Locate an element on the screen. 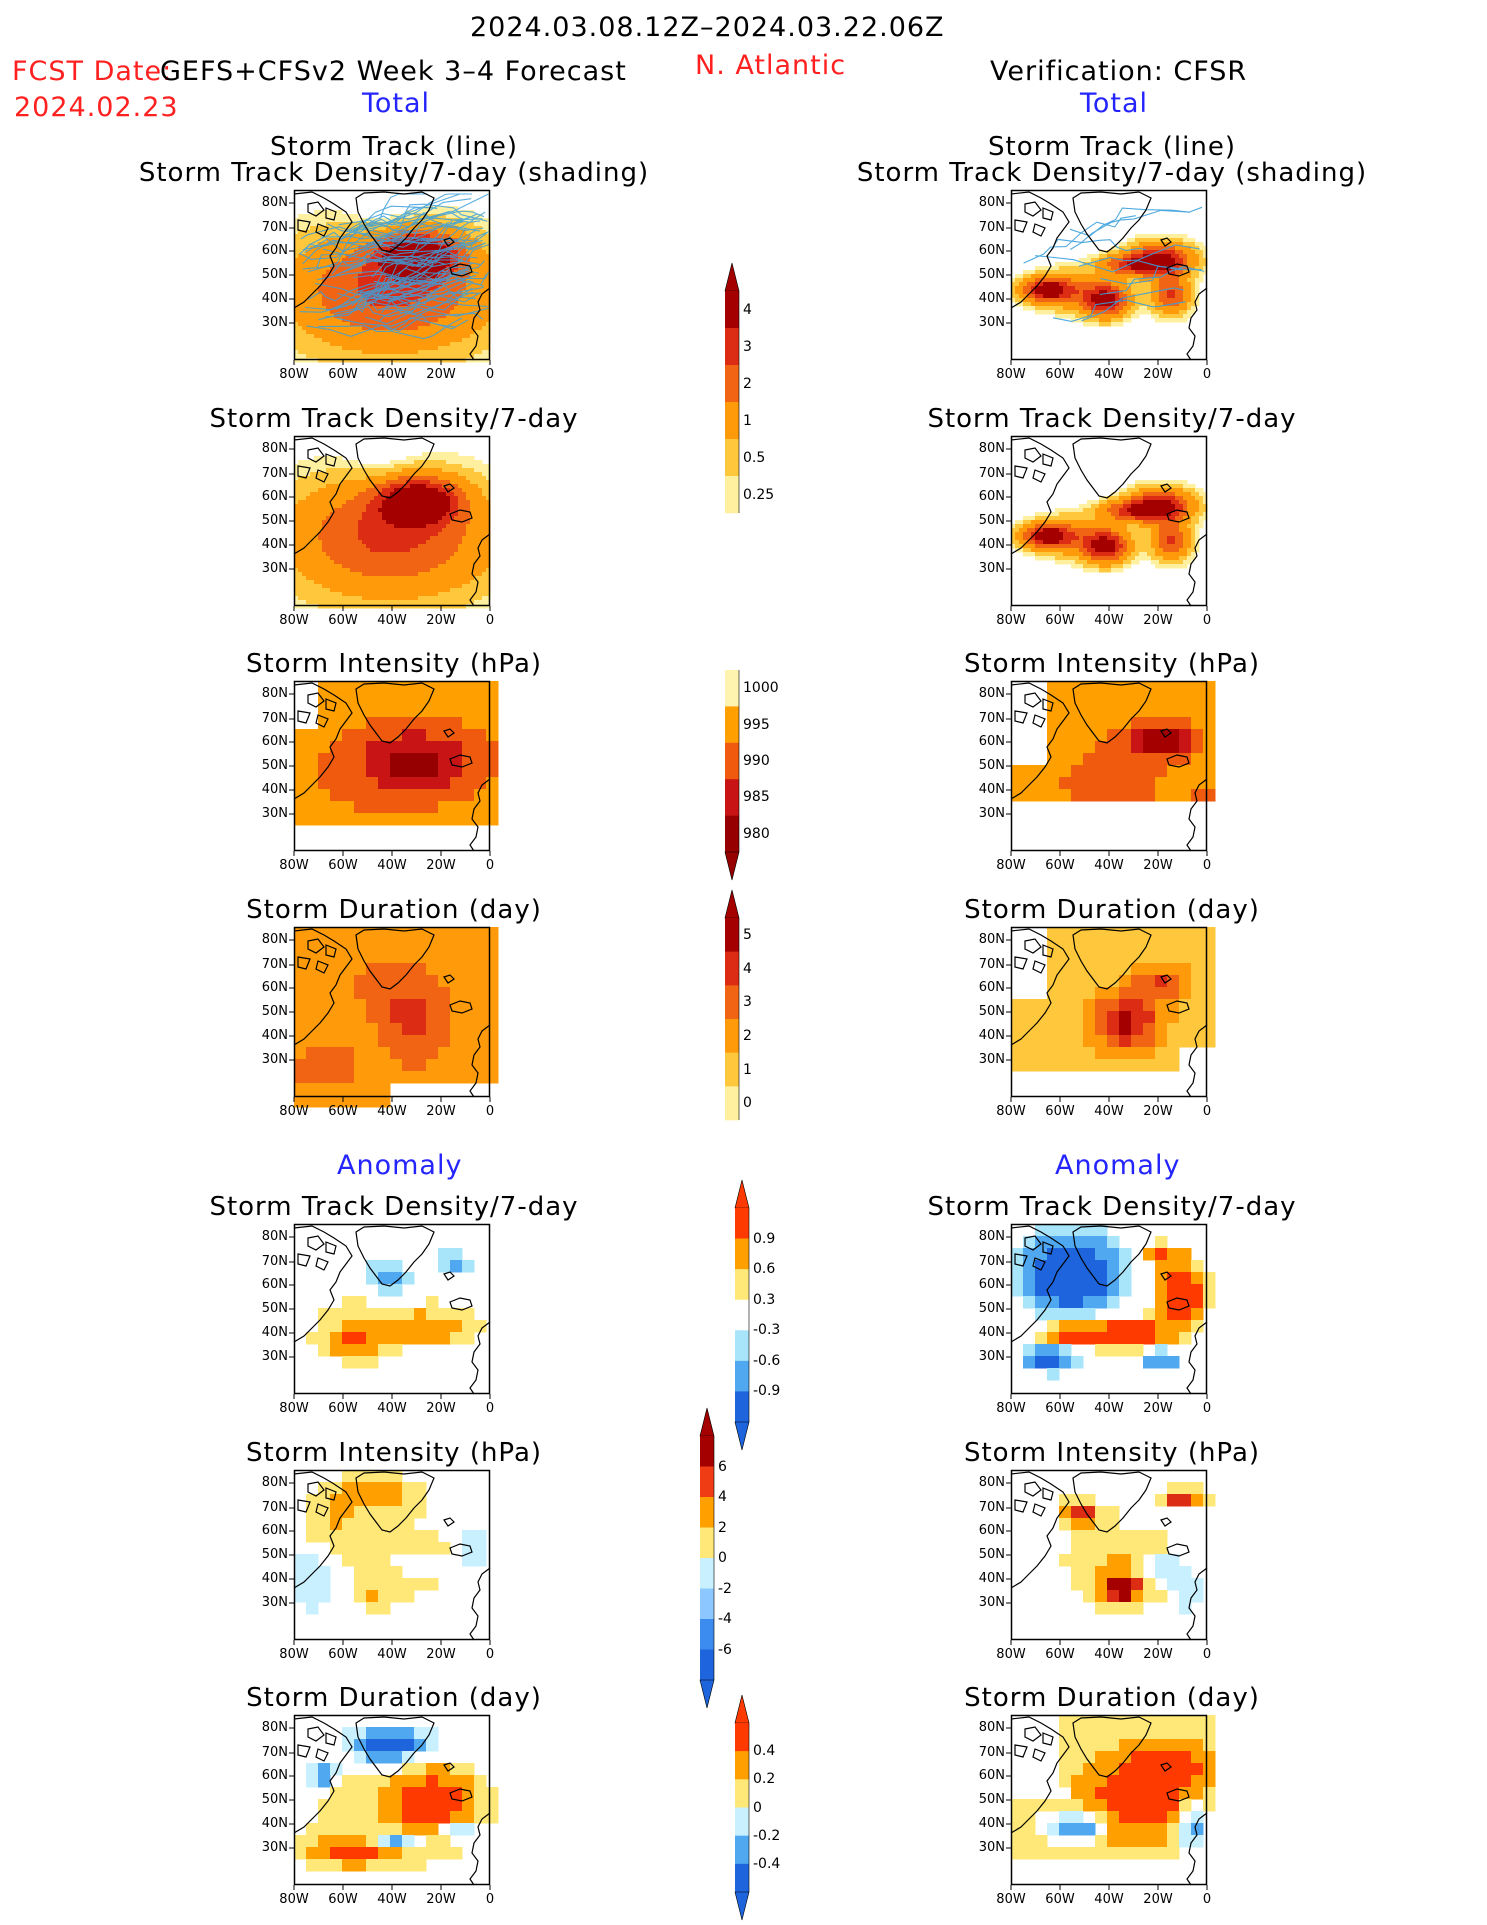 Image resolution: width=1487 pixels, height=1925 pixels. colorbar-label: 0.6 is located at coordinates (764, 1269).